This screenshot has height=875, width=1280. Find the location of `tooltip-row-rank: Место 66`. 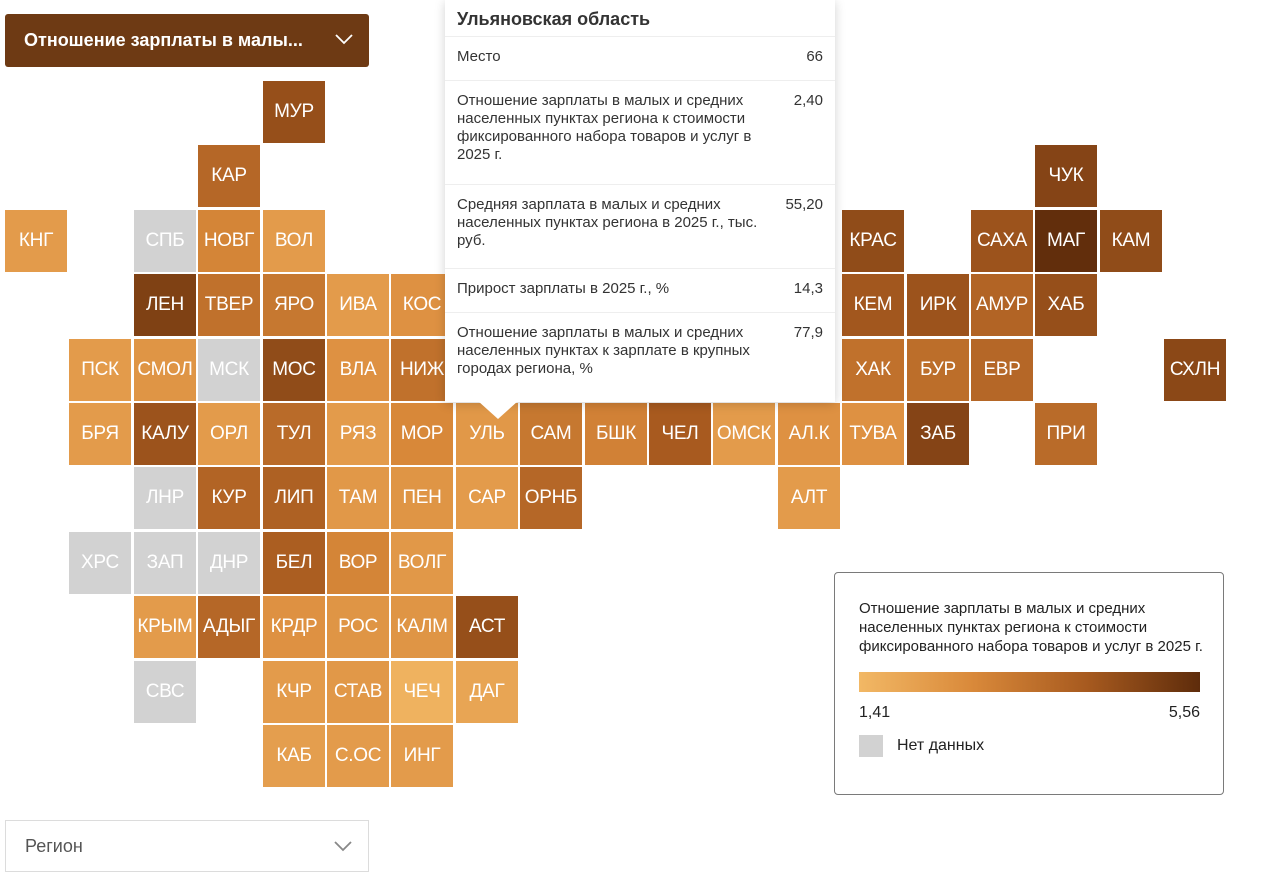

tooltip-row-rank: Место 66 is located at coordinates (640, 58).